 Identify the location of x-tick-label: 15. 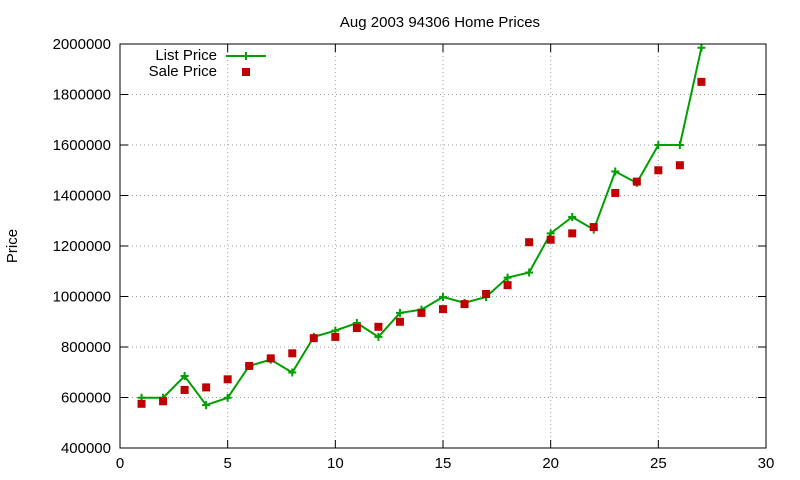
(443, 463).